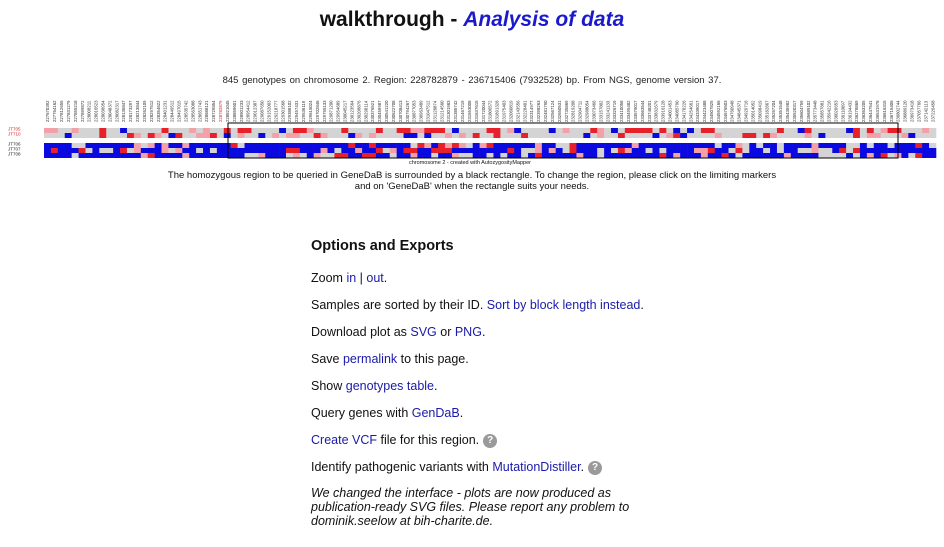  Describe the element at coordinates (704, 111) in the screenshot. I see `marker-label: 234423488` at that location.